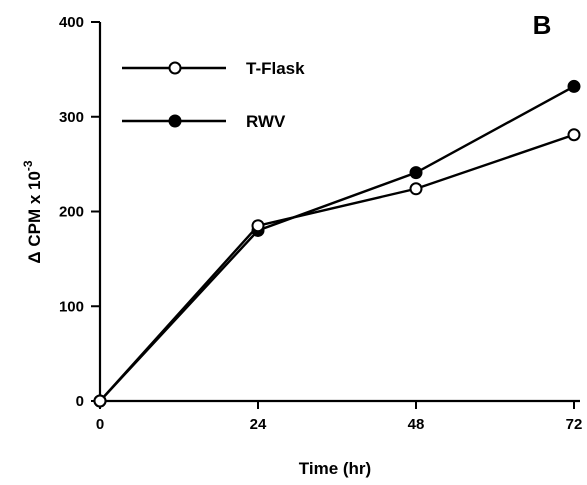 Image resolution: width=587 pixels, height=485 pixels. Describe the element at coordinates (213, 95) in the screenshot. I see `legend: T-Flask RWV` at that location.